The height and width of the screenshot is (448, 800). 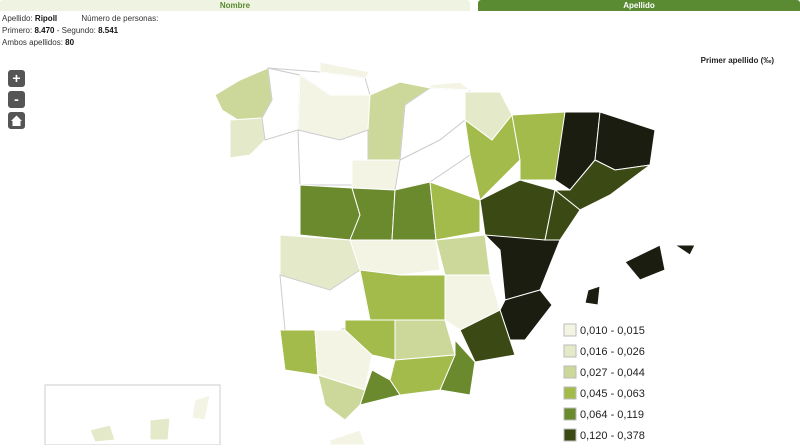 What do you see at coordinates (17, 18) in the screenshot?
I see `label: Apellido:` at bounding box center [17, 18].